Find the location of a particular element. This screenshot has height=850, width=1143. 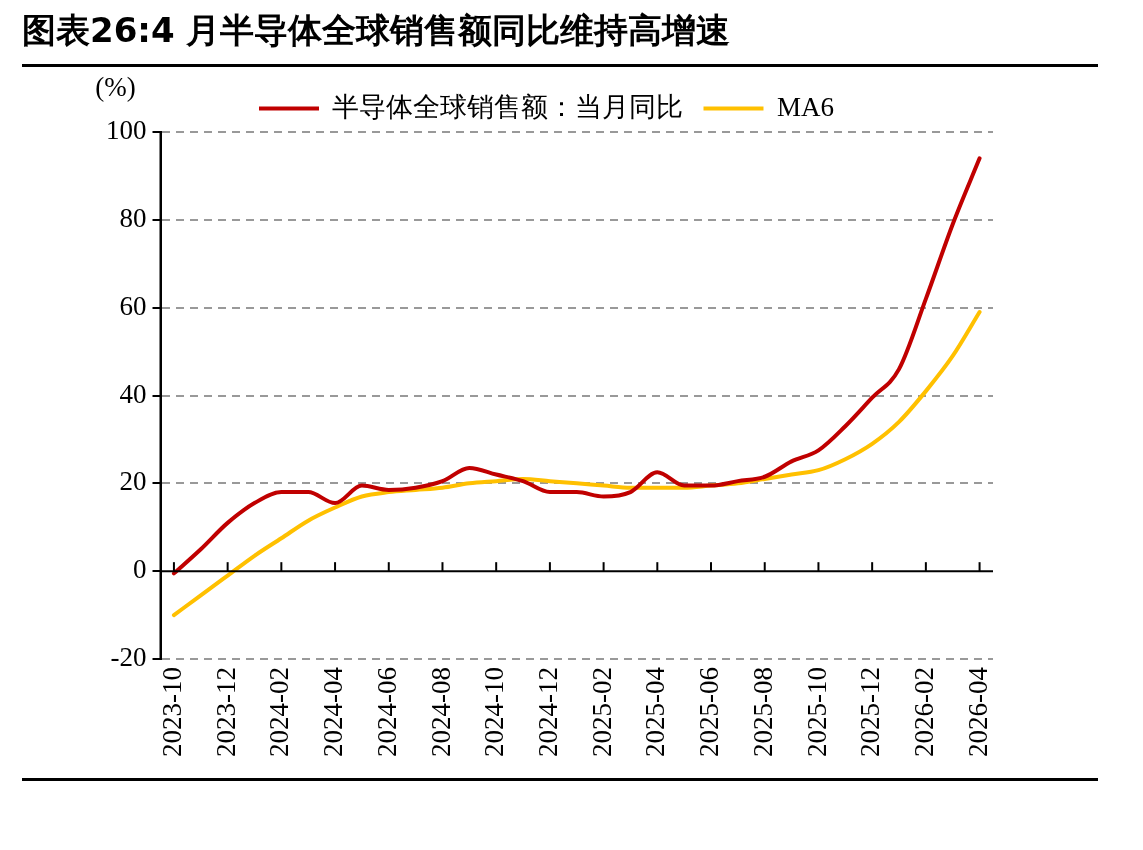

x-tick-label: 2024-02 is located at coordinates (279, 712).